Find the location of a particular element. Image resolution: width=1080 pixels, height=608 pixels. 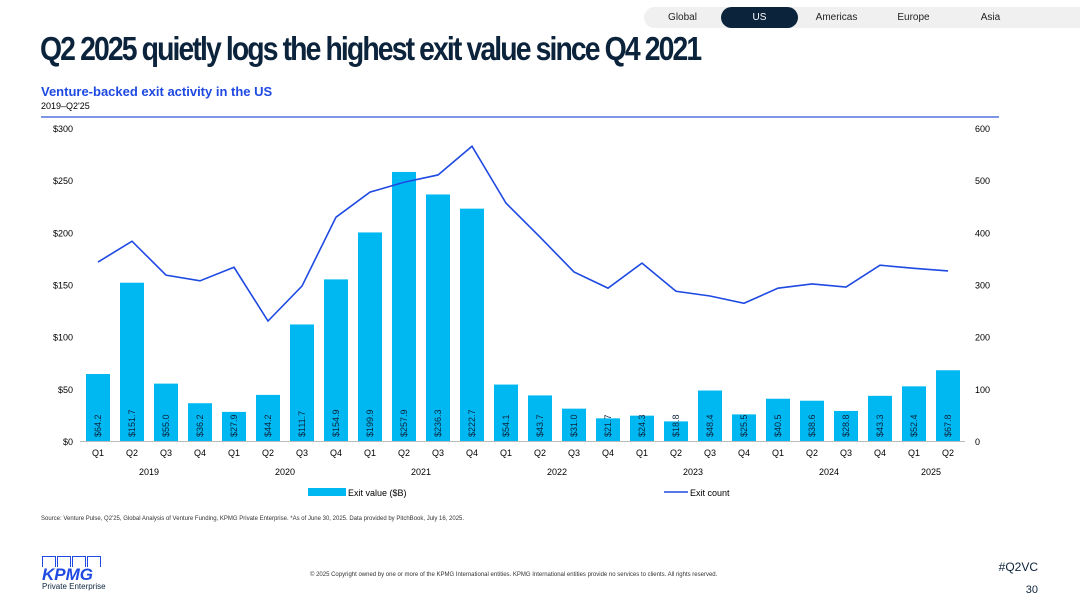

bar-value-label: $222.7 is located at coordinates (472, 423).